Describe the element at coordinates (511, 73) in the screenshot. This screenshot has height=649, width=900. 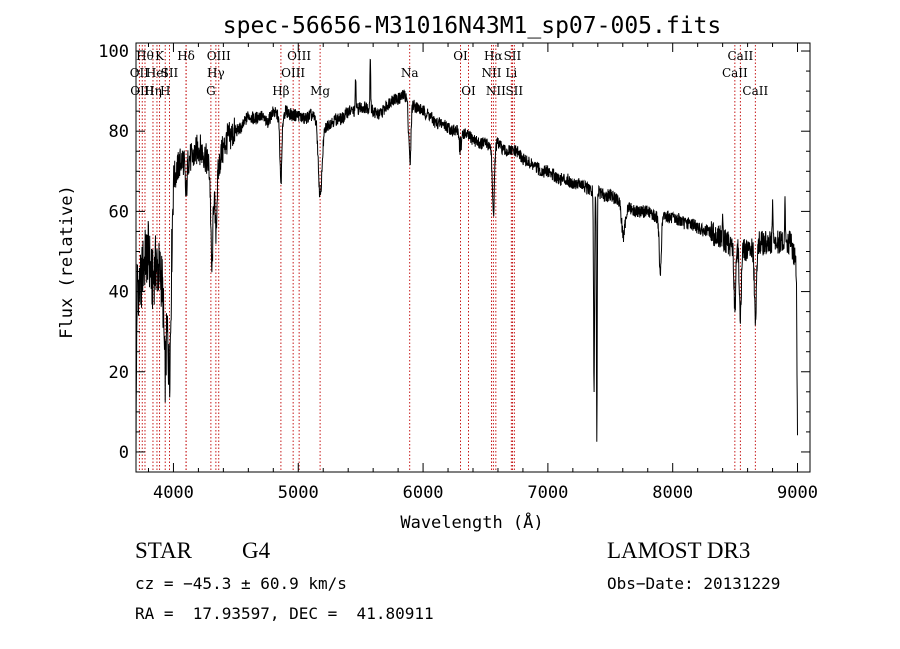
I see `line-marker-label: Li` at that location.